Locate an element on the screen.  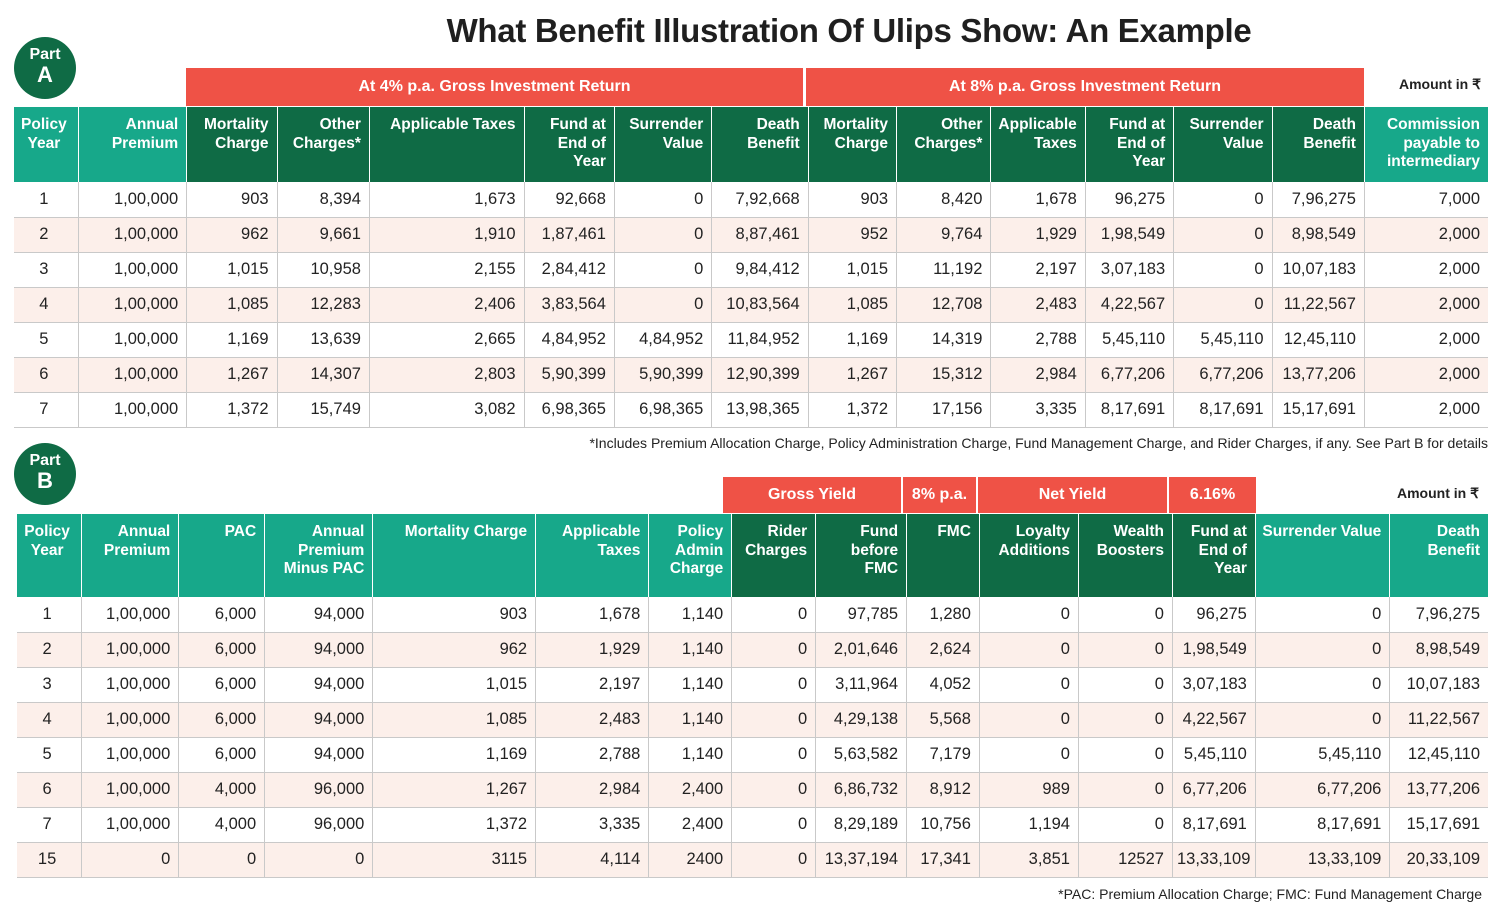
table-cell: 5,568 is located at coordinates (943, 720).